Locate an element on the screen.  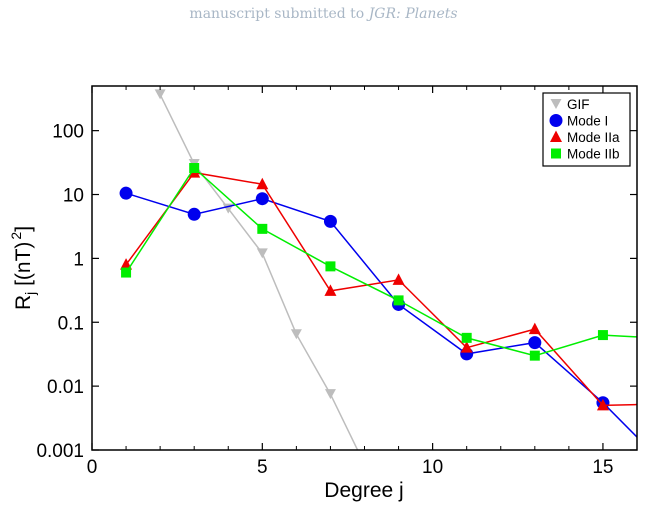
manuscript-header: manuscript submitted to JGR: Planets is located at coordinates (323, 14).